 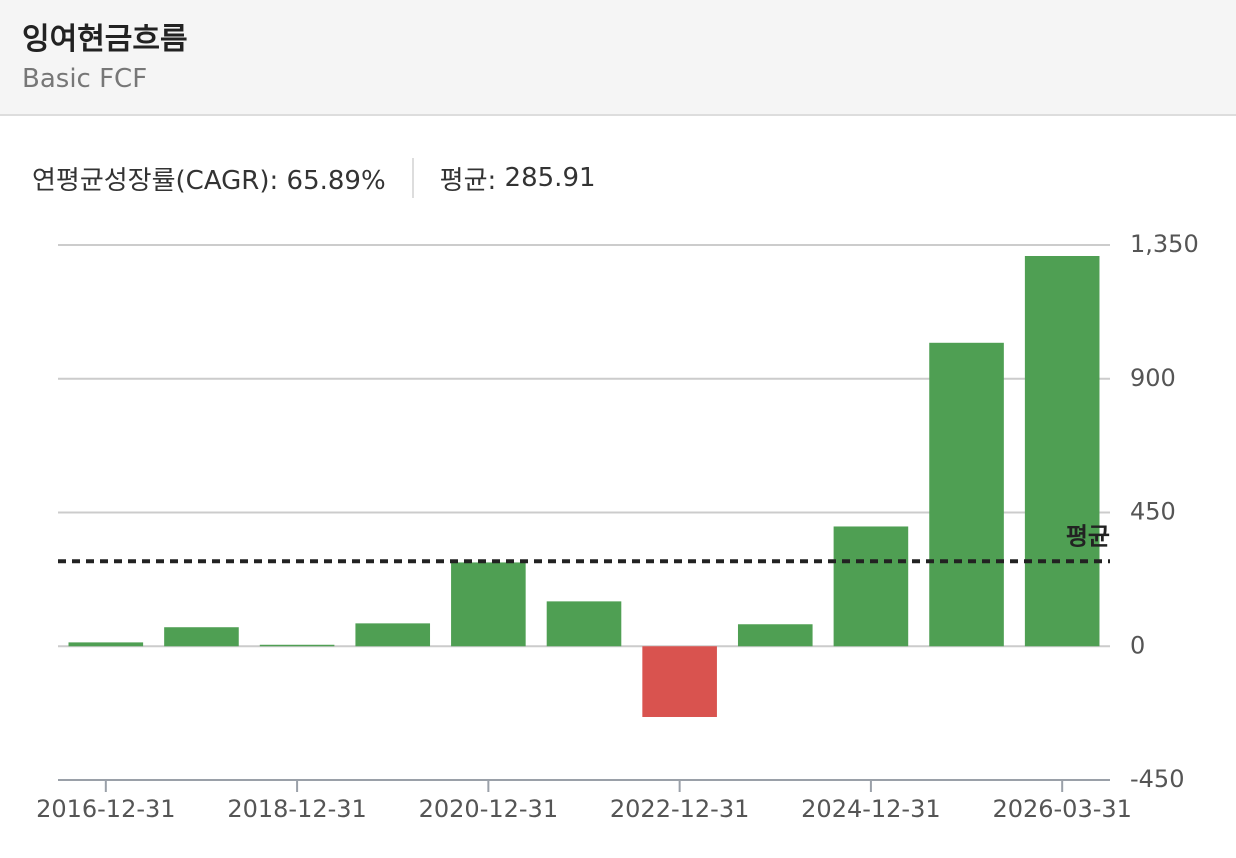 What do you see at coordinates (1137, 645) in the screenshot?
I see `y-tick-label: 0` at bounding box center [1137, 645].